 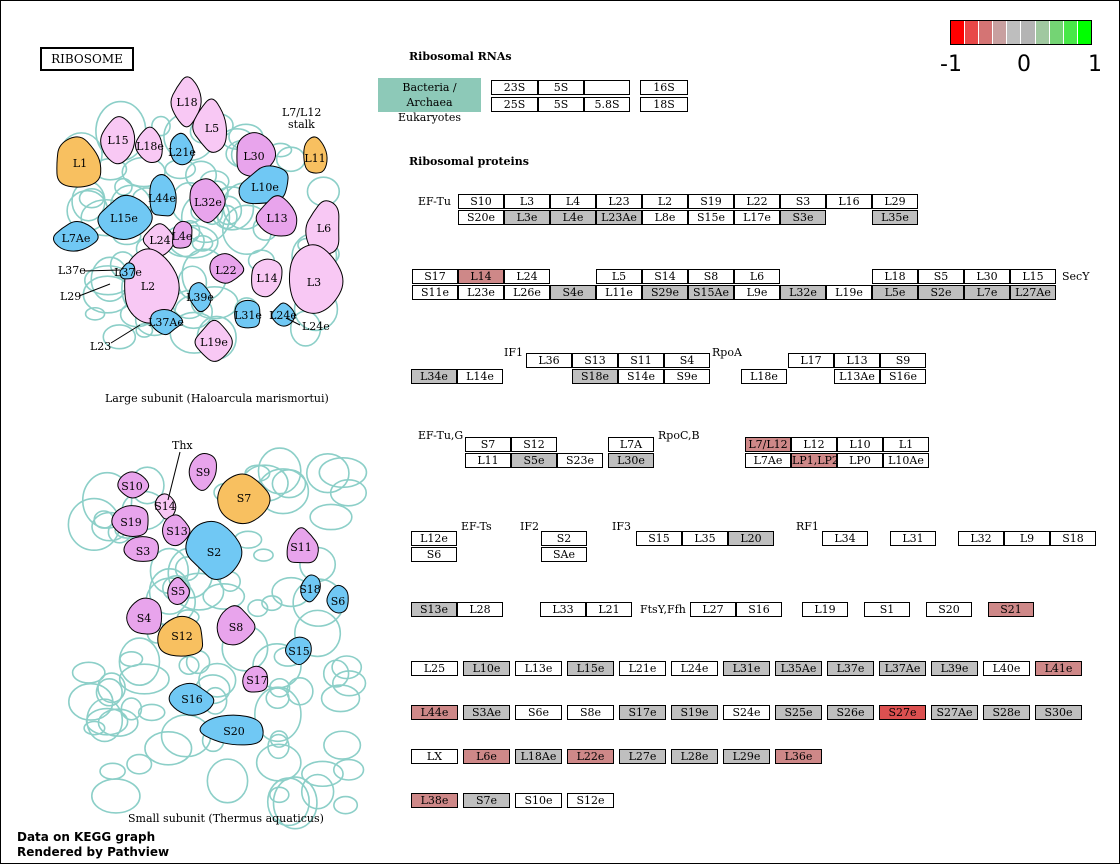 I want to click on protein-box-l32e: L32e, so click(x=803, y=292).